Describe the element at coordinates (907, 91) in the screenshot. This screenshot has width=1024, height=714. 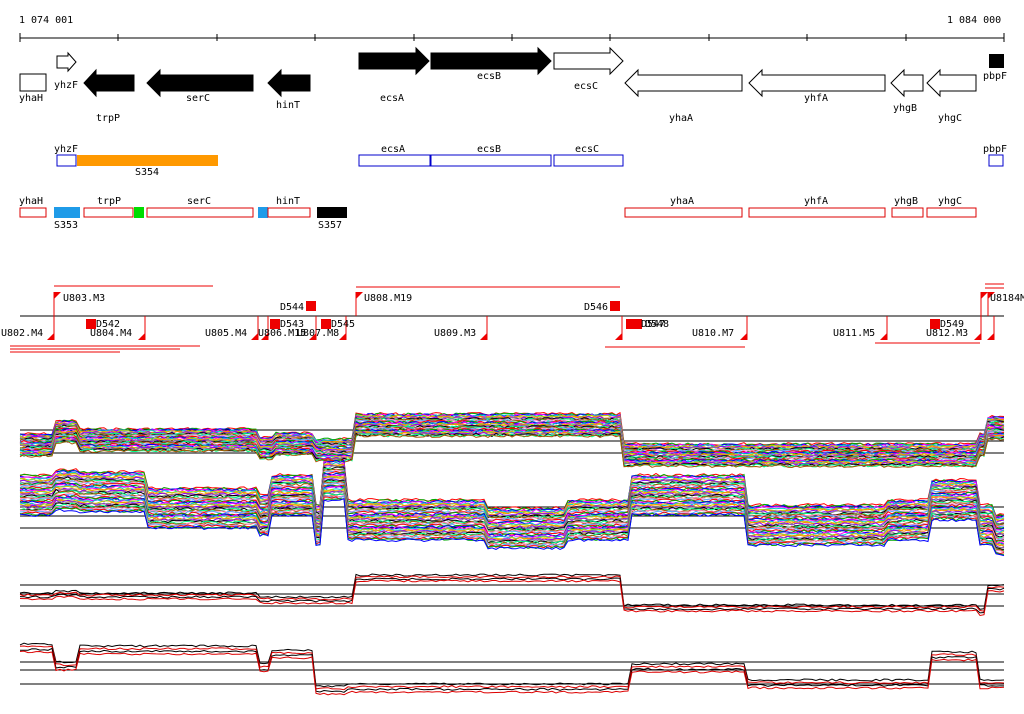
I see `gene-yhgB: yhgB` at that location.